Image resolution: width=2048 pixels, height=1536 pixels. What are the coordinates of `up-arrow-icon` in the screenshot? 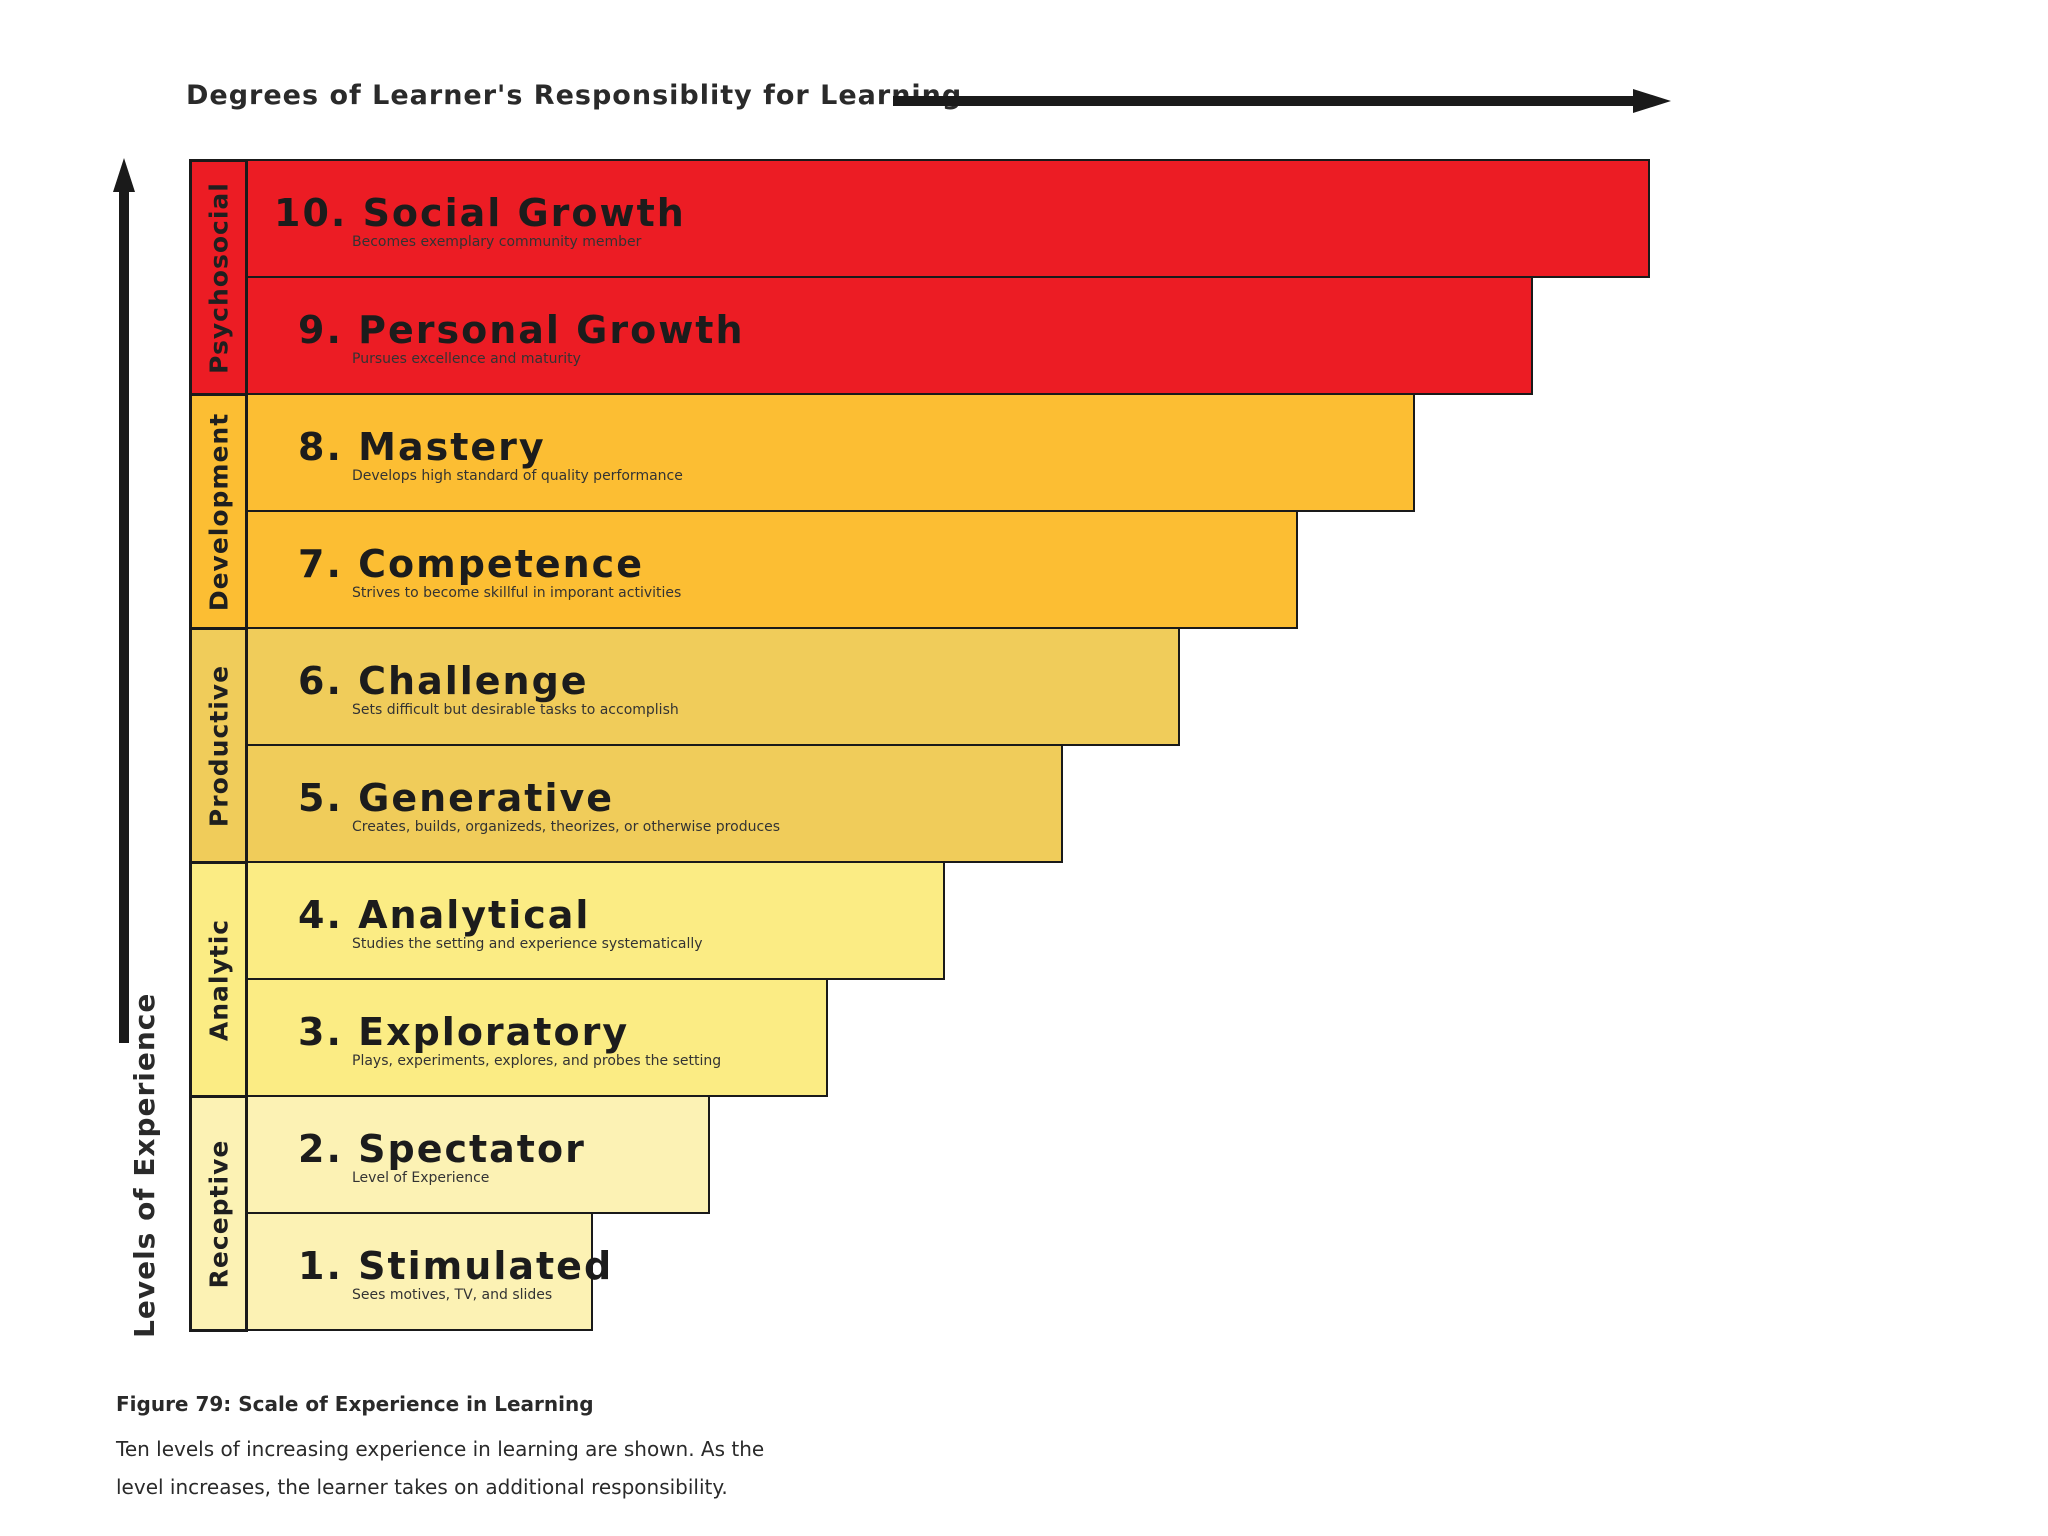 It's located at (124, 600).